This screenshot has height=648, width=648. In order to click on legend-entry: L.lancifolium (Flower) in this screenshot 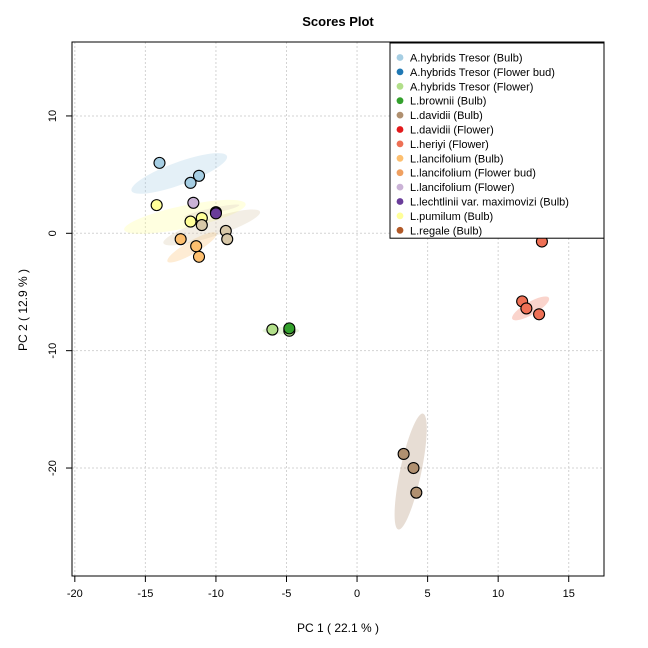, I will do `click(462, 188)`.